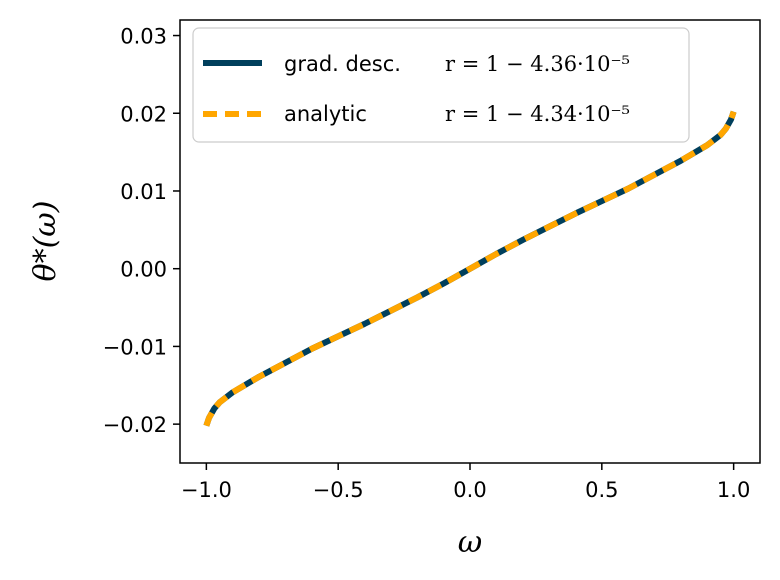  What do you see at coordinates (342, 64) in the screenshot?
I see `legend-label-grad-desc: grad. desc.` at bounding box center [342, 64].